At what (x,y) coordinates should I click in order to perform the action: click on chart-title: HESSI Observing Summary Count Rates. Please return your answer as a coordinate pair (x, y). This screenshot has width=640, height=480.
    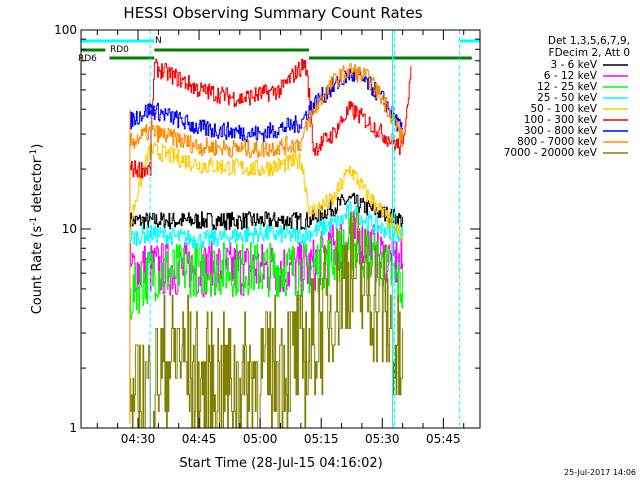
    Looking at the image, I should click on (272, 13).